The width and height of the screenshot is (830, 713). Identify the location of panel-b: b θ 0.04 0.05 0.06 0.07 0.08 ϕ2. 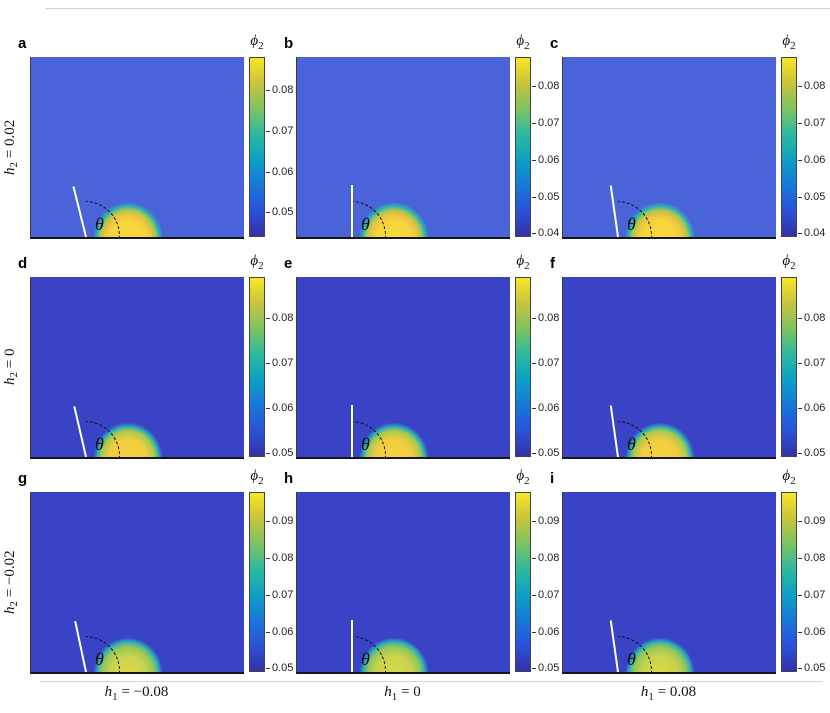
(440, 150).